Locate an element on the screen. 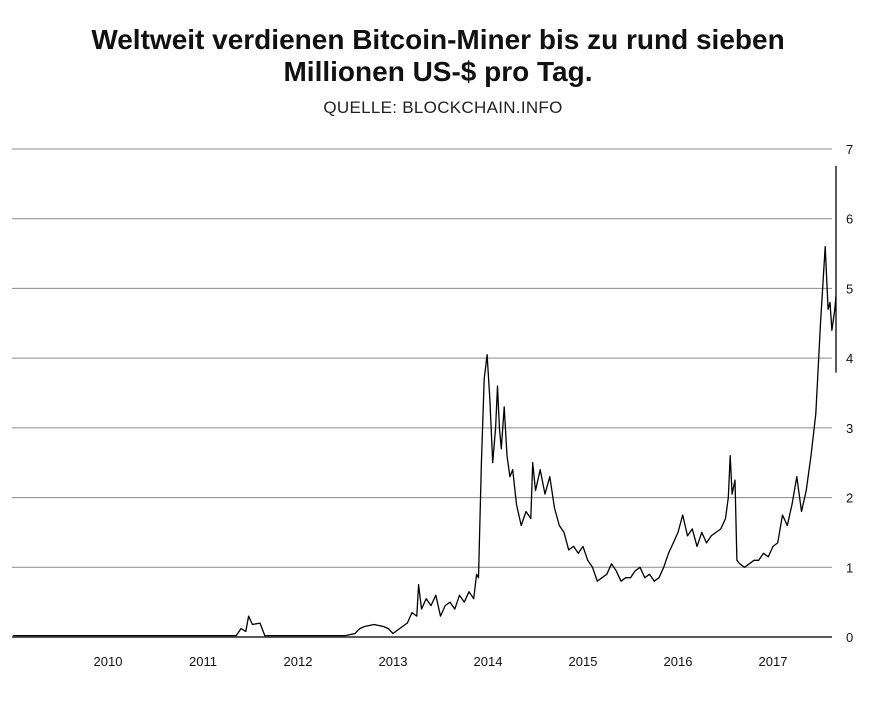 This screenshot has height=708, width=876. y-tick-label: 4 is located at coordinates (849, 358).